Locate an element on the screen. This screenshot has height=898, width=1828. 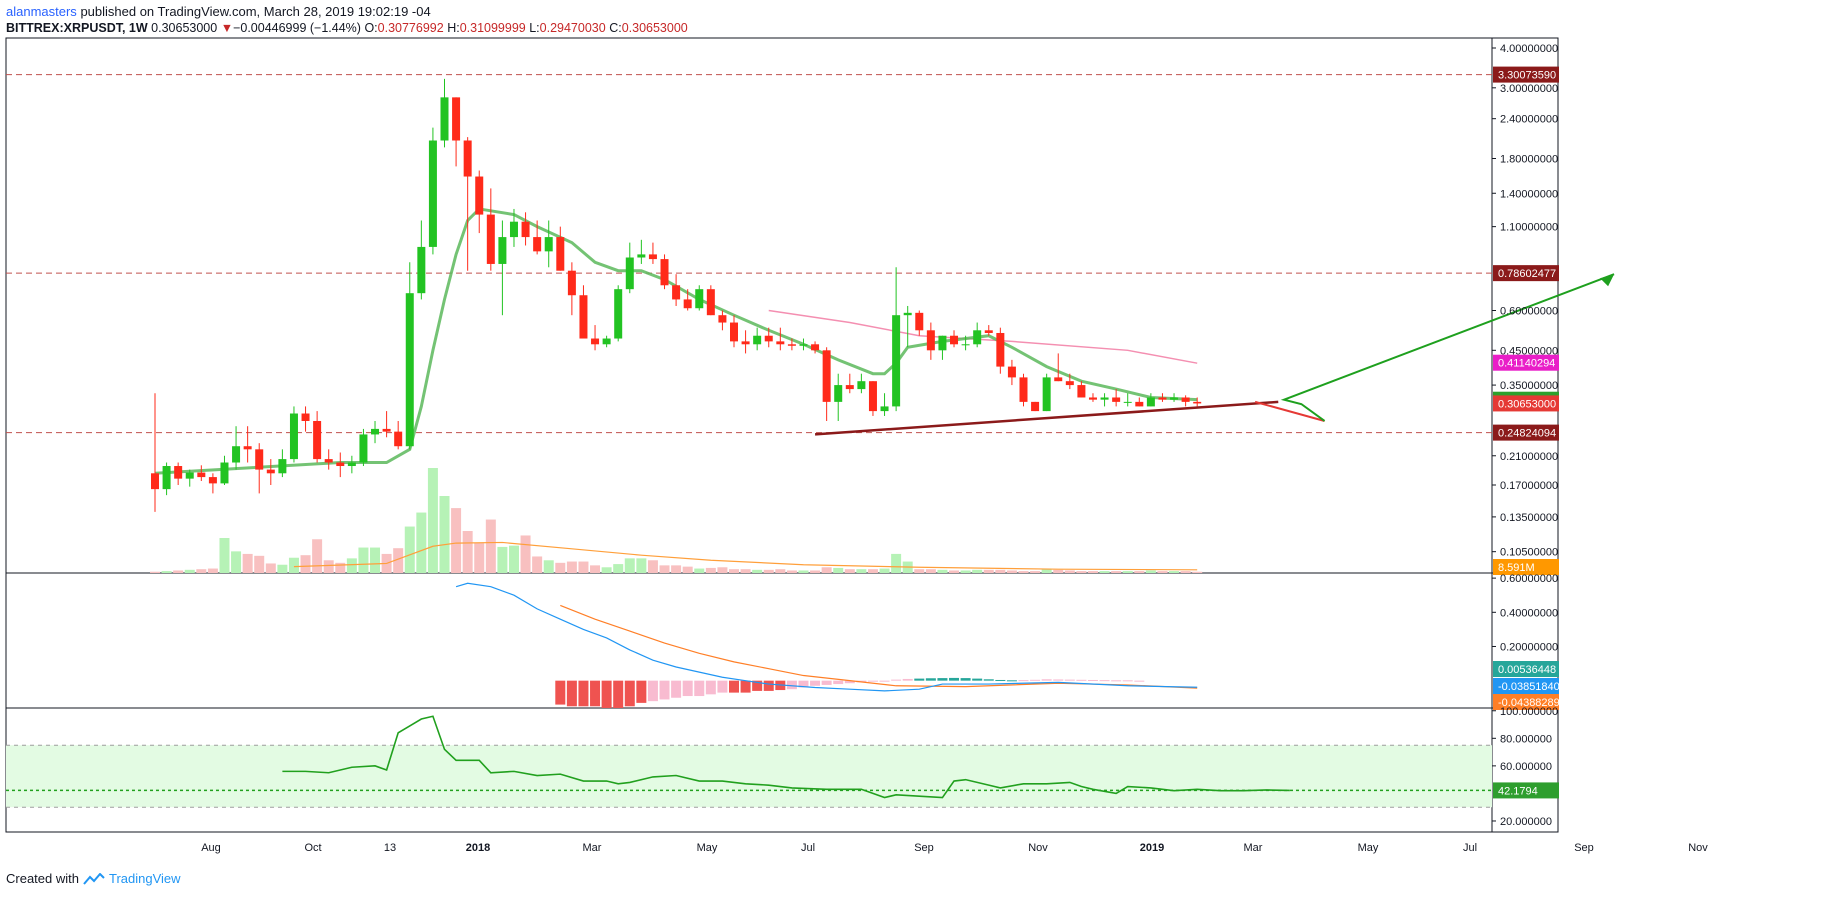
tradingview-link: TradingView is located at coordinates (144, 878).